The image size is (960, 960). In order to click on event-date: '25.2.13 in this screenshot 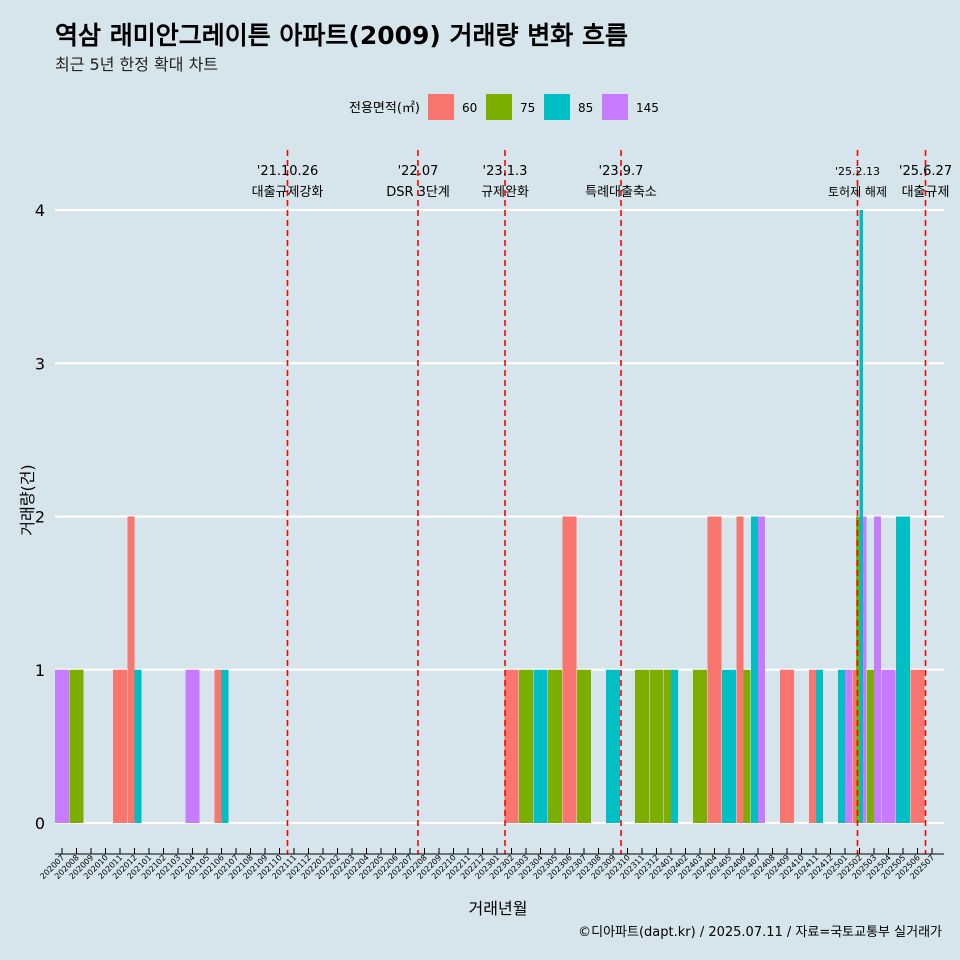, I will do `click(857, 171)`.